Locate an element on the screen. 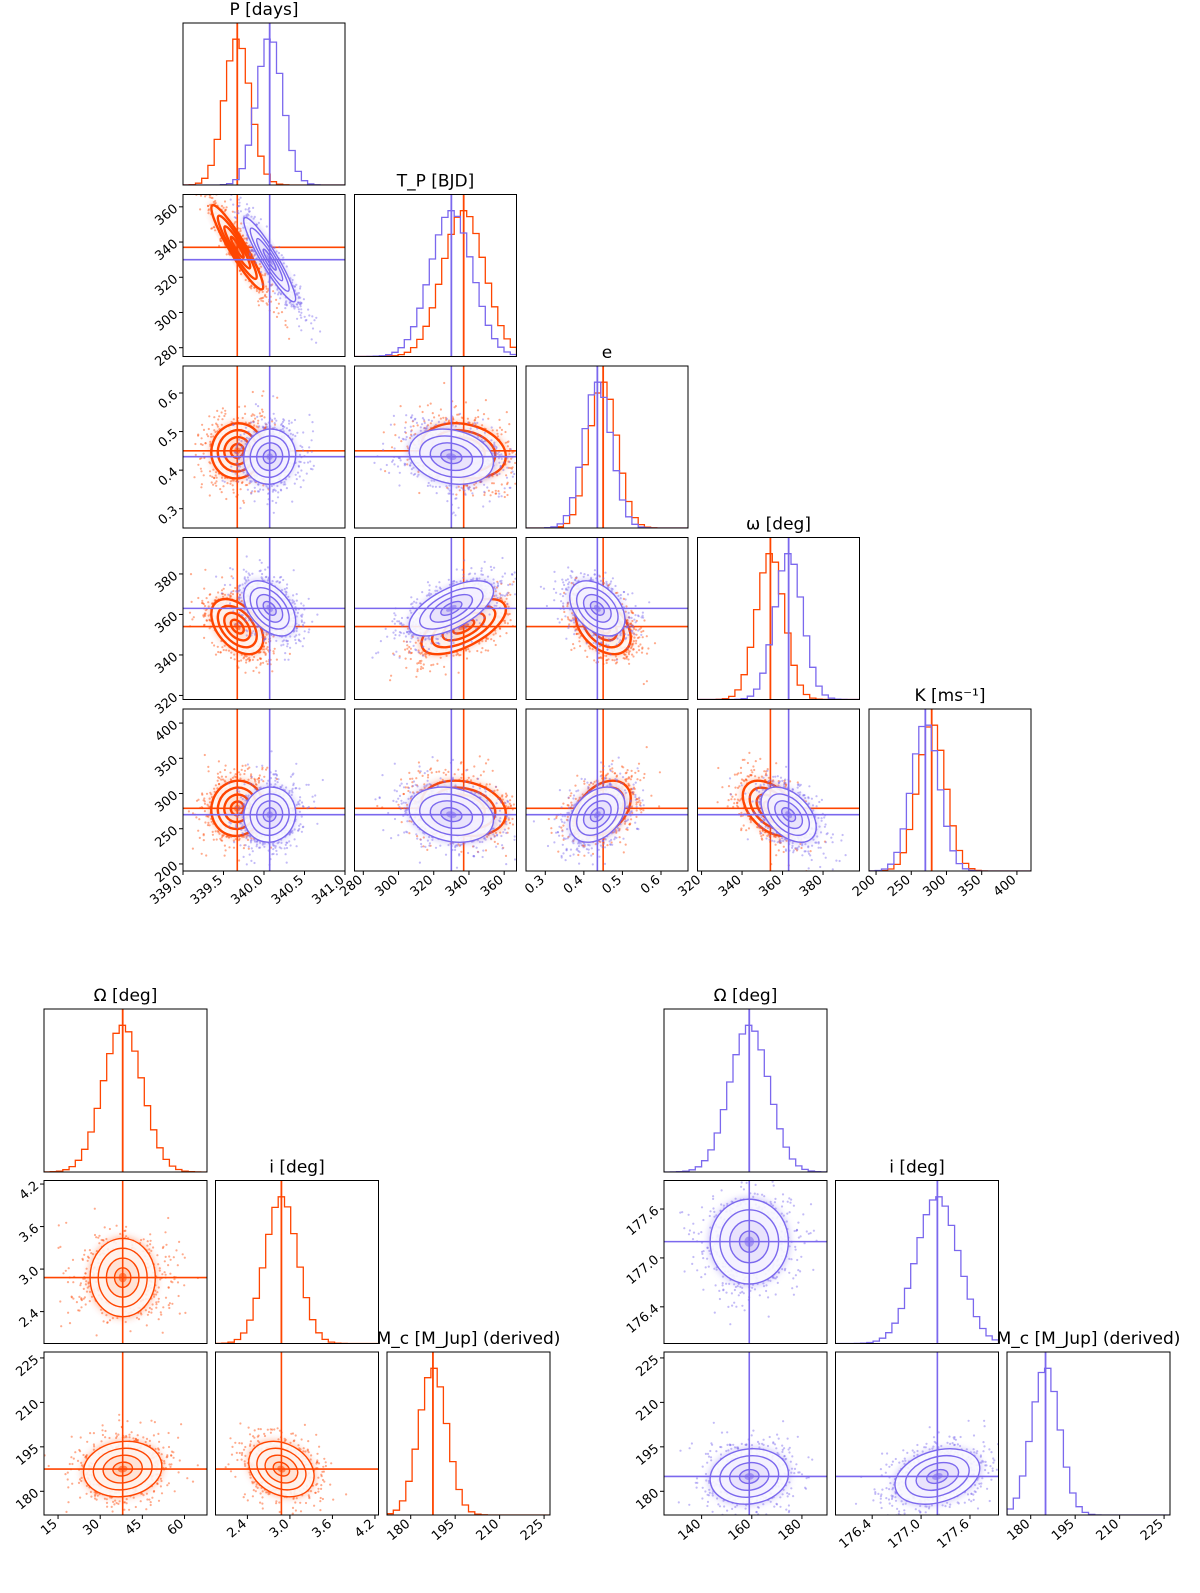 Image resolution: width=1200 pixels, height=1593 pixels. x-tick-label: 400 is located at coordinates (1005, 886).